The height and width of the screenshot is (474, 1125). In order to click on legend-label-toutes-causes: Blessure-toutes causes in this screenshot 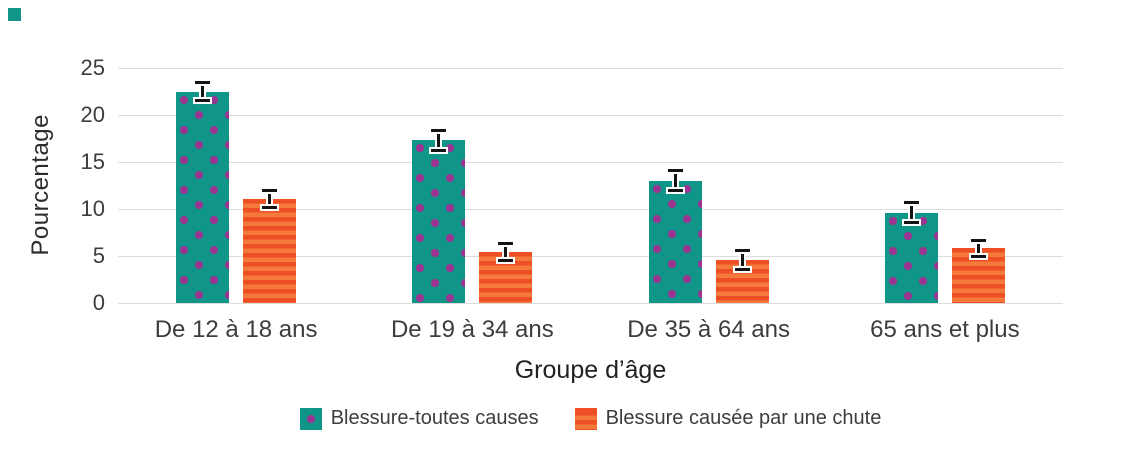, I will do `click(434, 418)`.